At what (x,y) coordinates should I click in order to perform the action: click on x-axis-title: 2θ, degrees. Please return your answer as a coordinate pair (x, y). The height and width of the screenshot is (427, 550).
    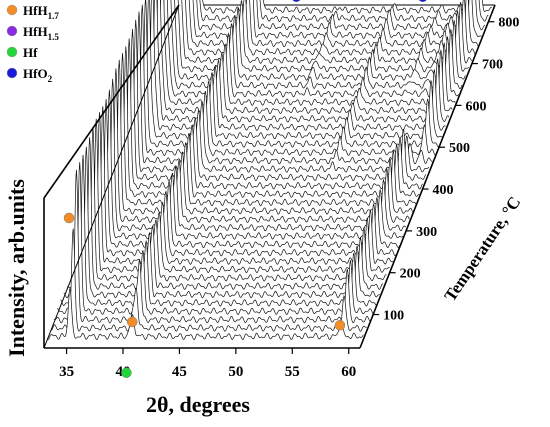
    Looking at the image, I should click on (198, 404).